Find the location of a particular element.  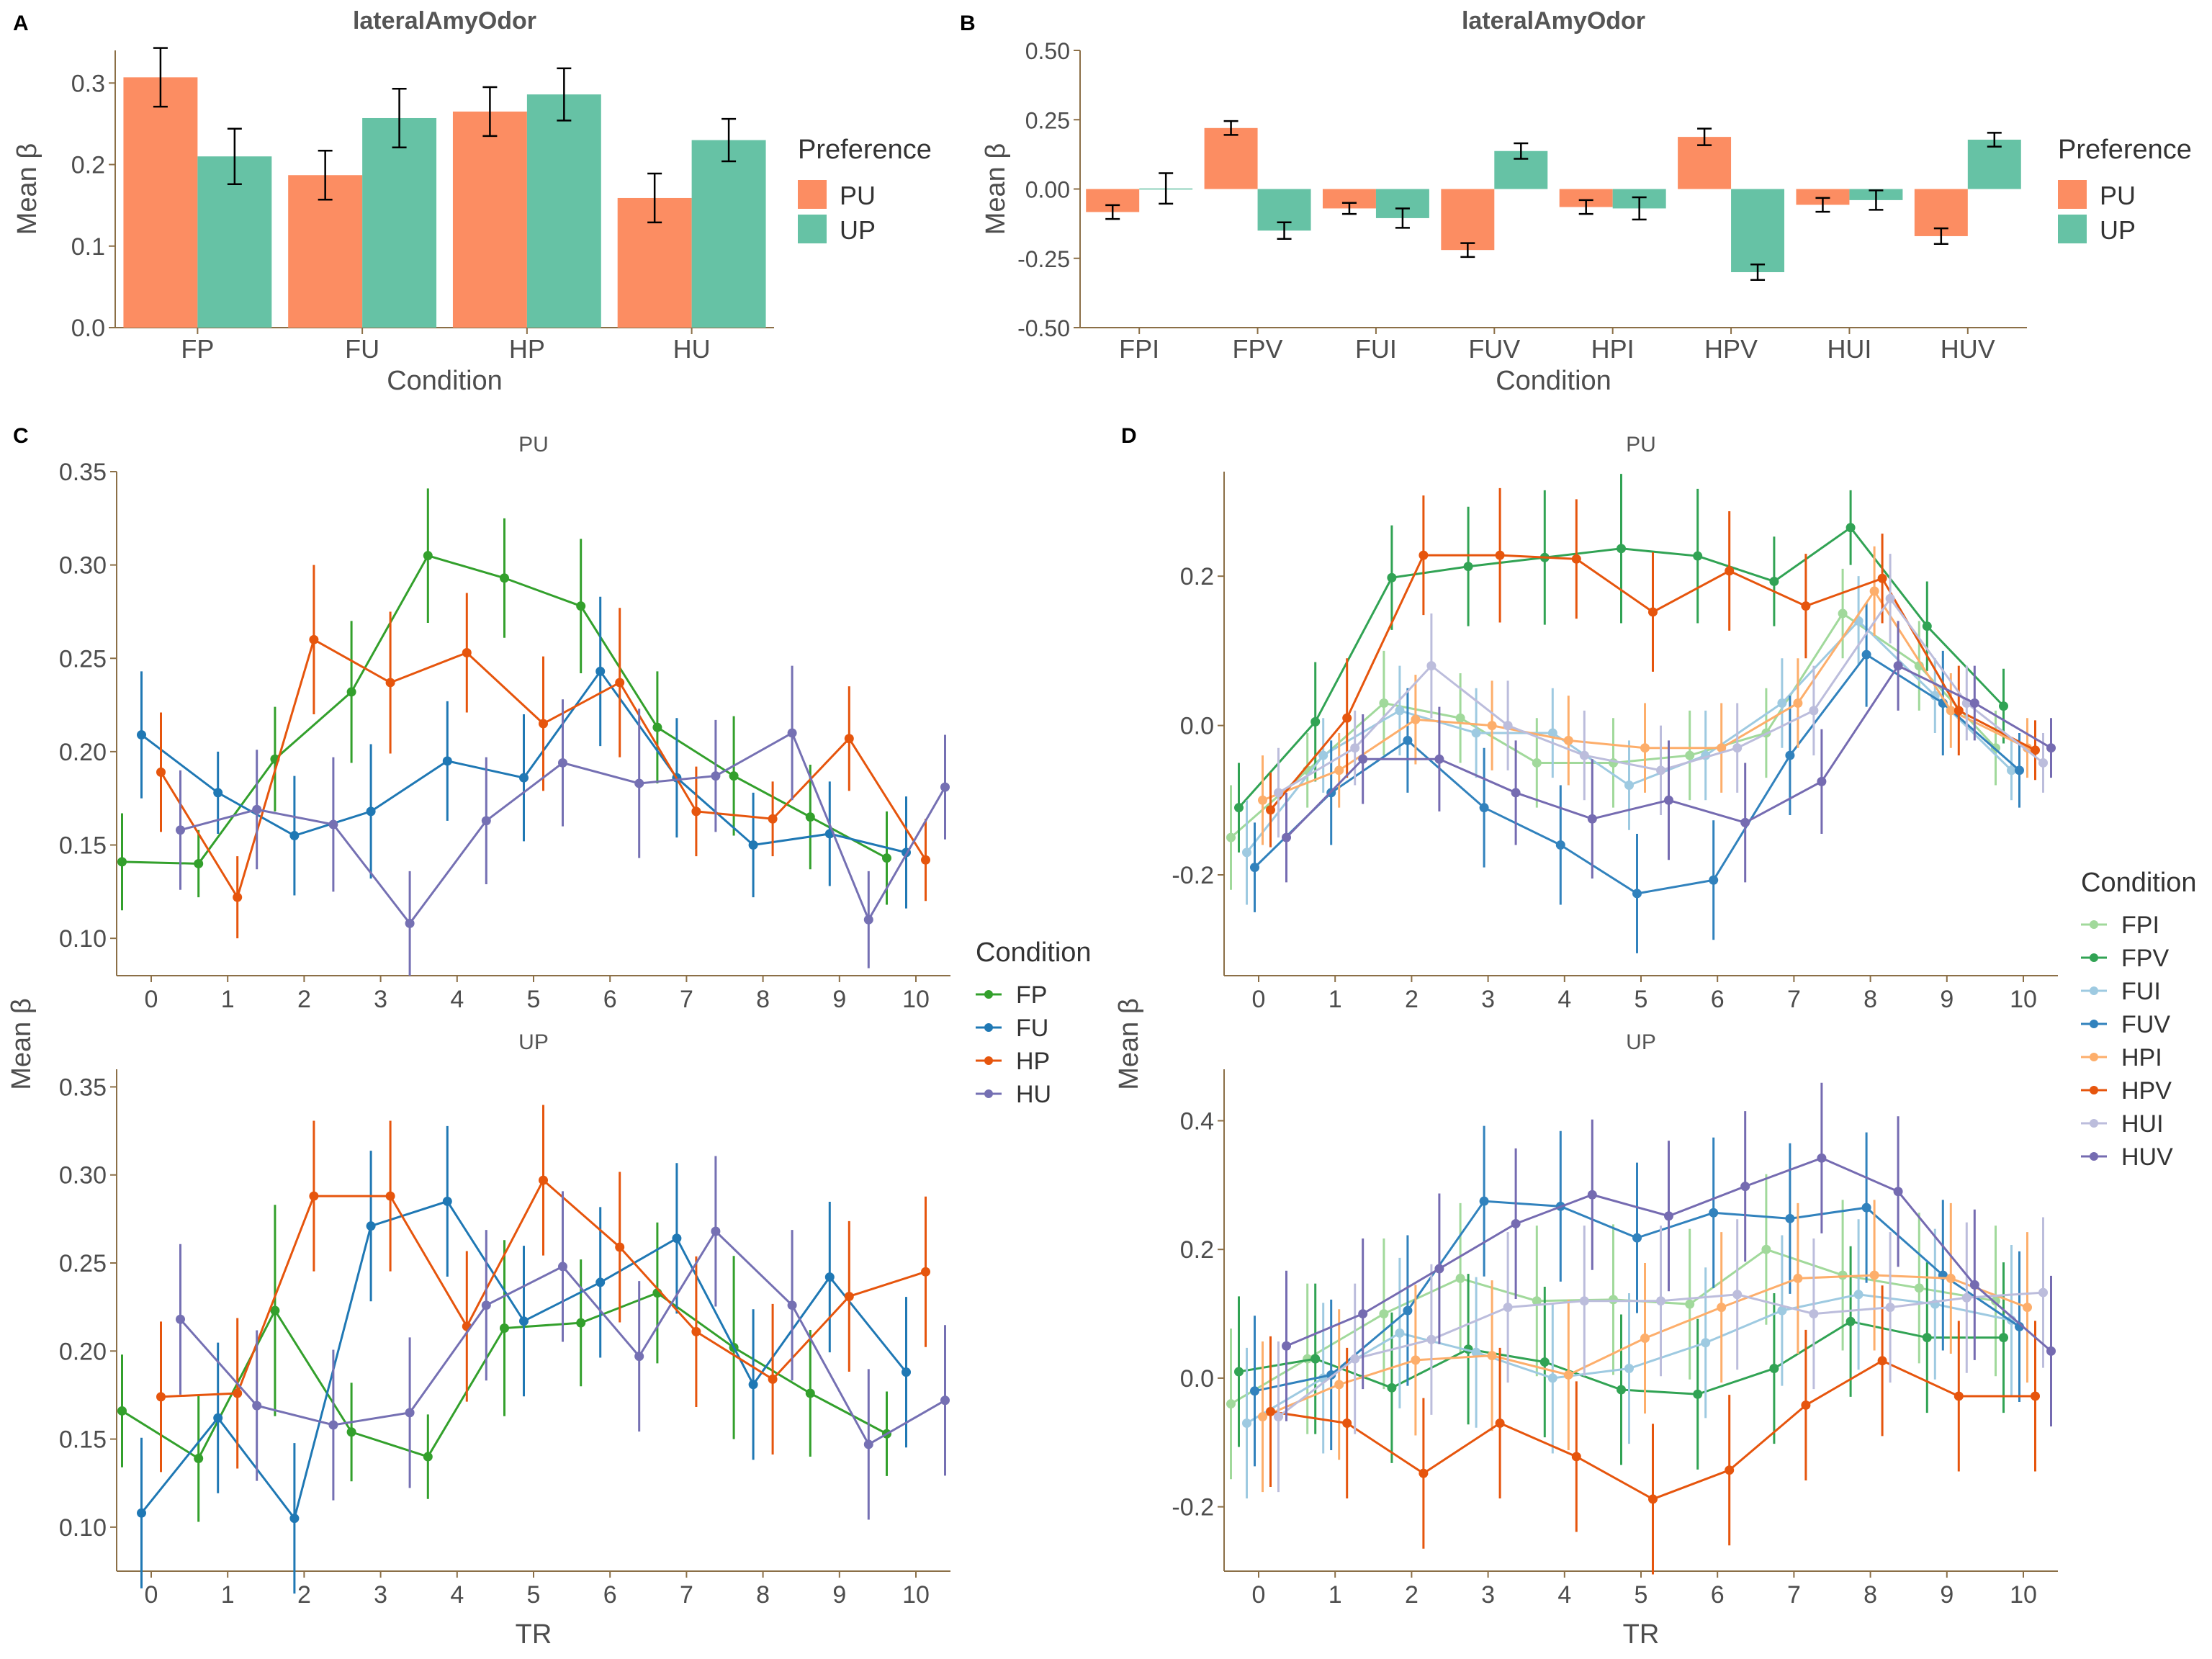

panel-label-c: C is located at coordinates (21, 436).